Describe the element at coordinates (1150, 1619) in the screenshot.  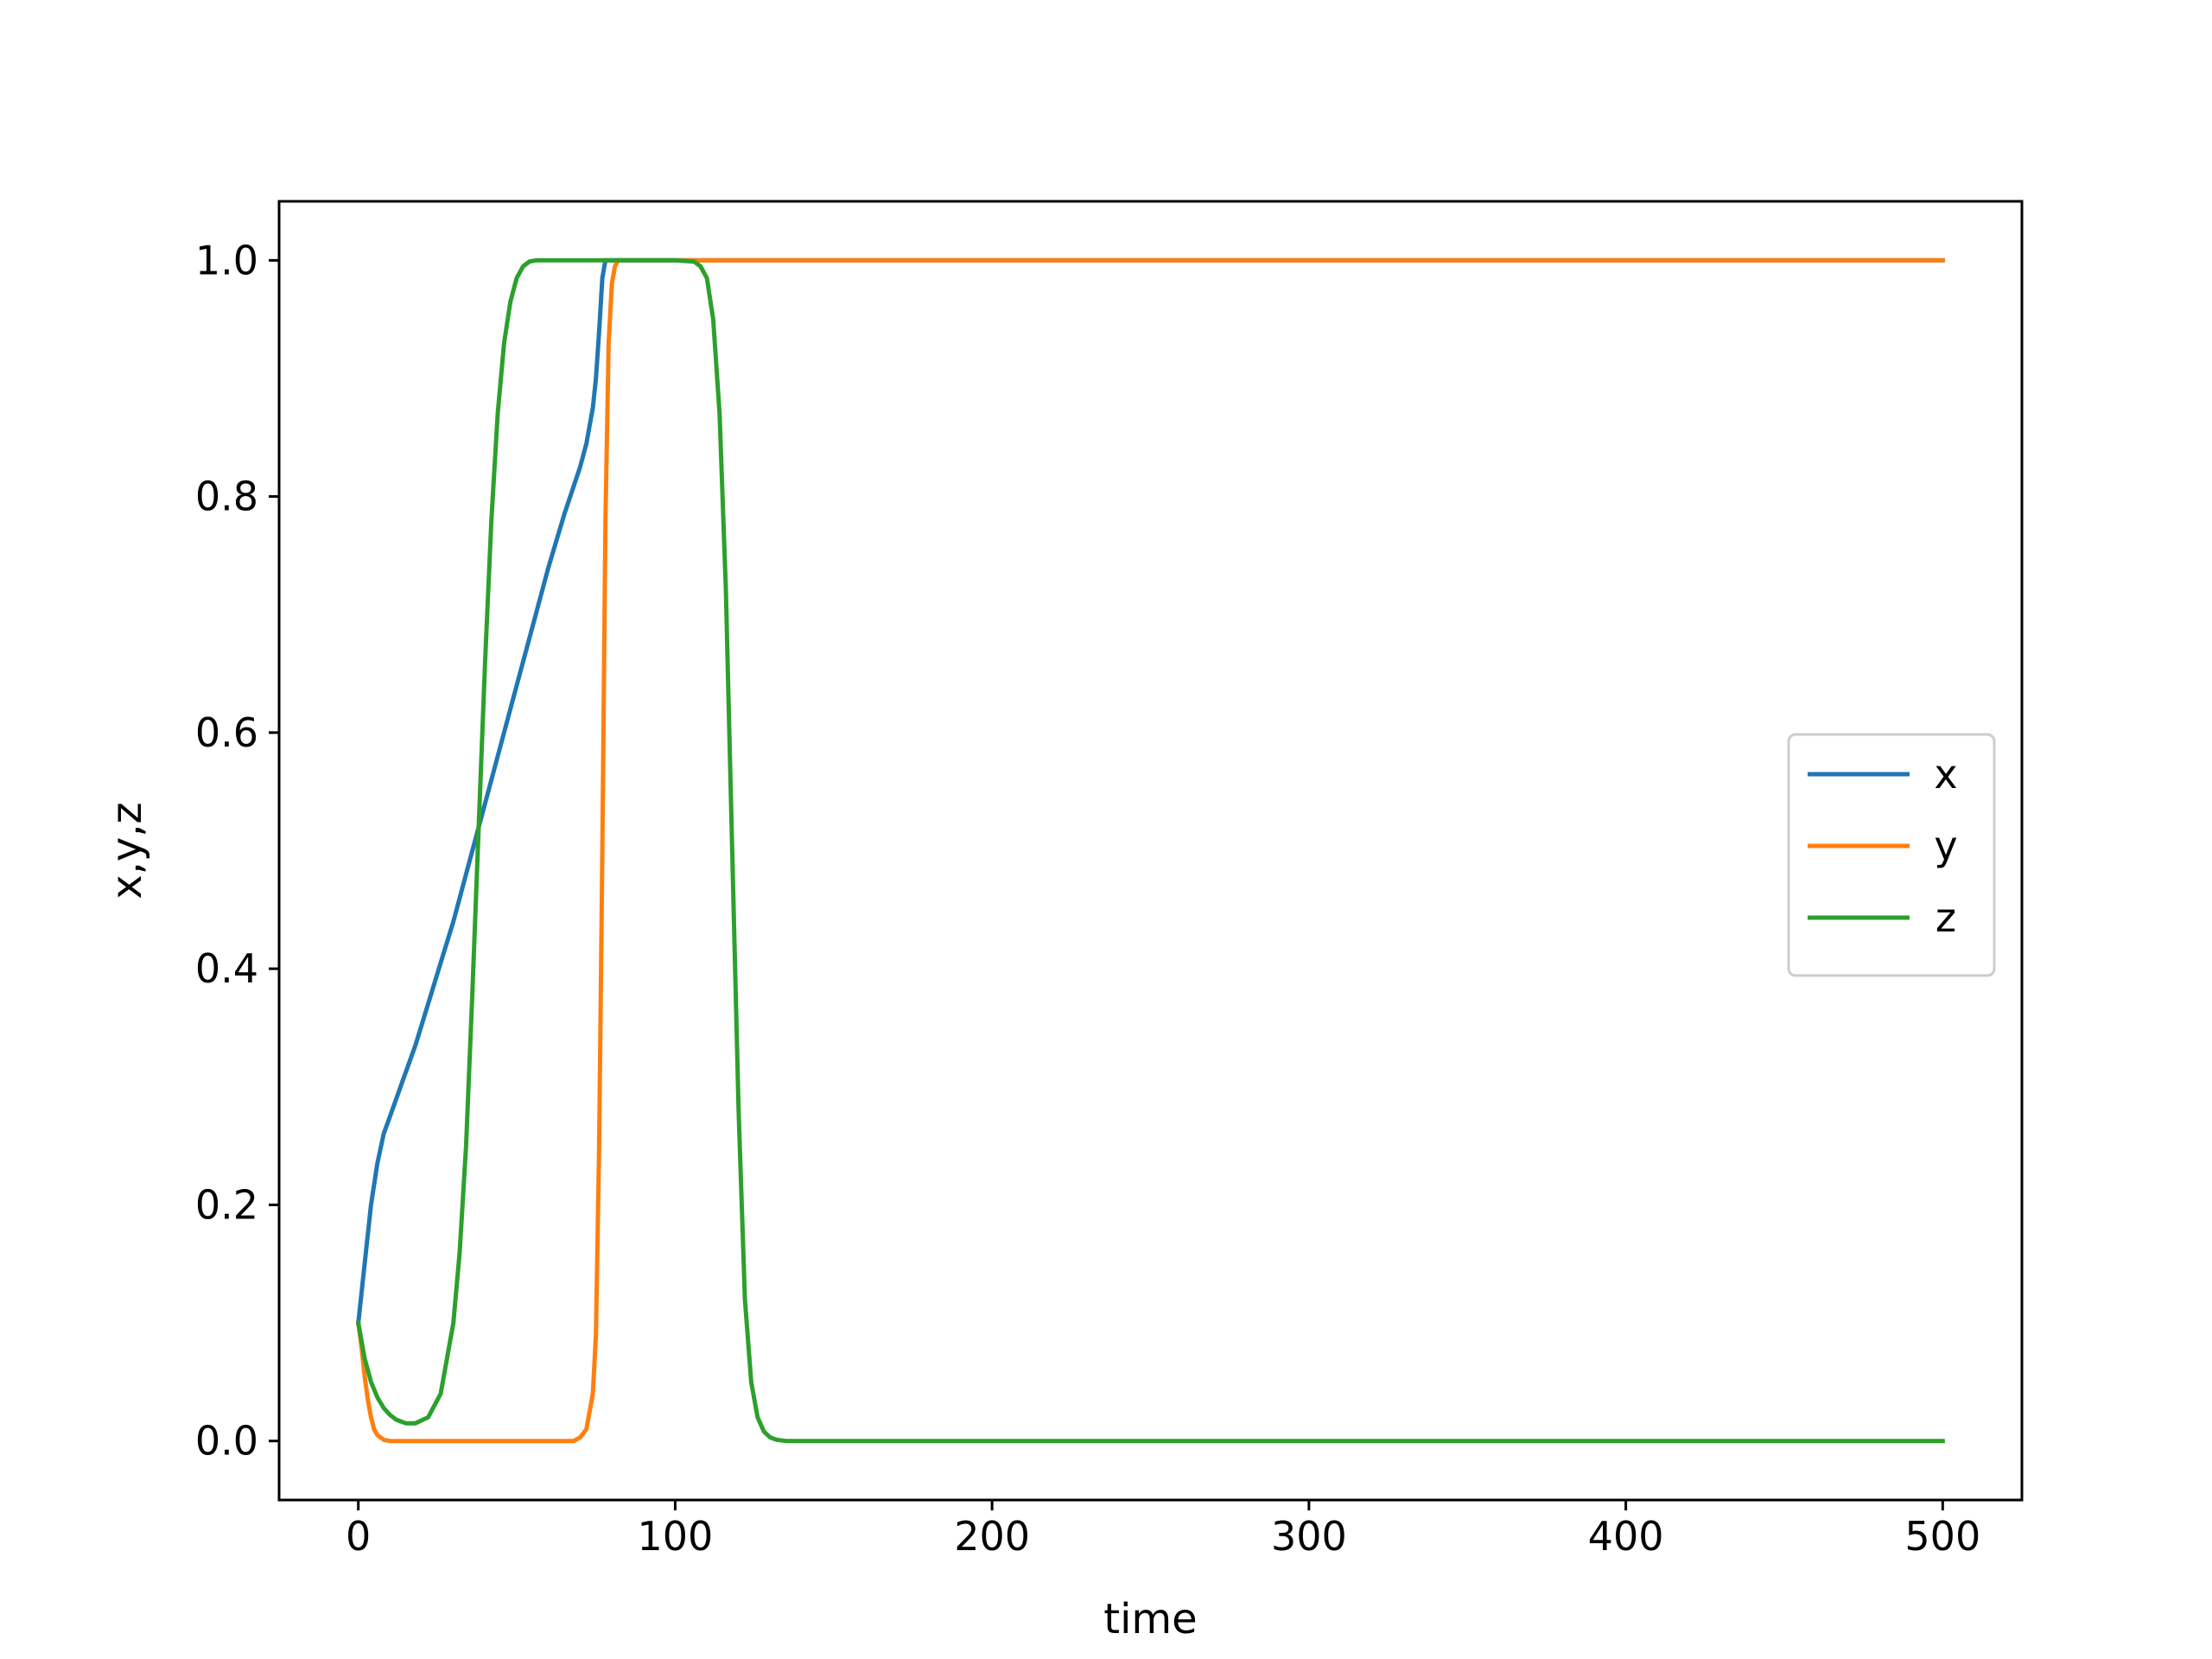
I see `x-axis-label: time` at that location.